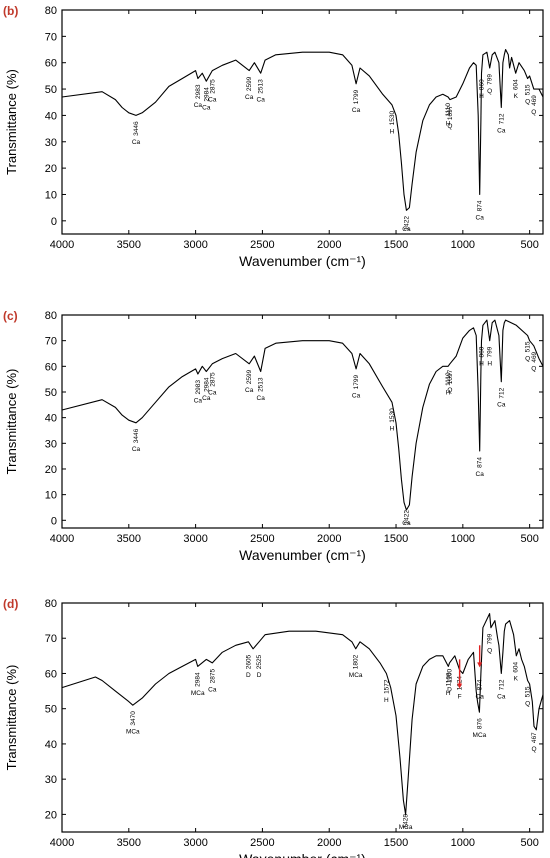  Describe the element at coordinates (10, 316) in the screenshot. I see `panel-label: (c)` at that location.